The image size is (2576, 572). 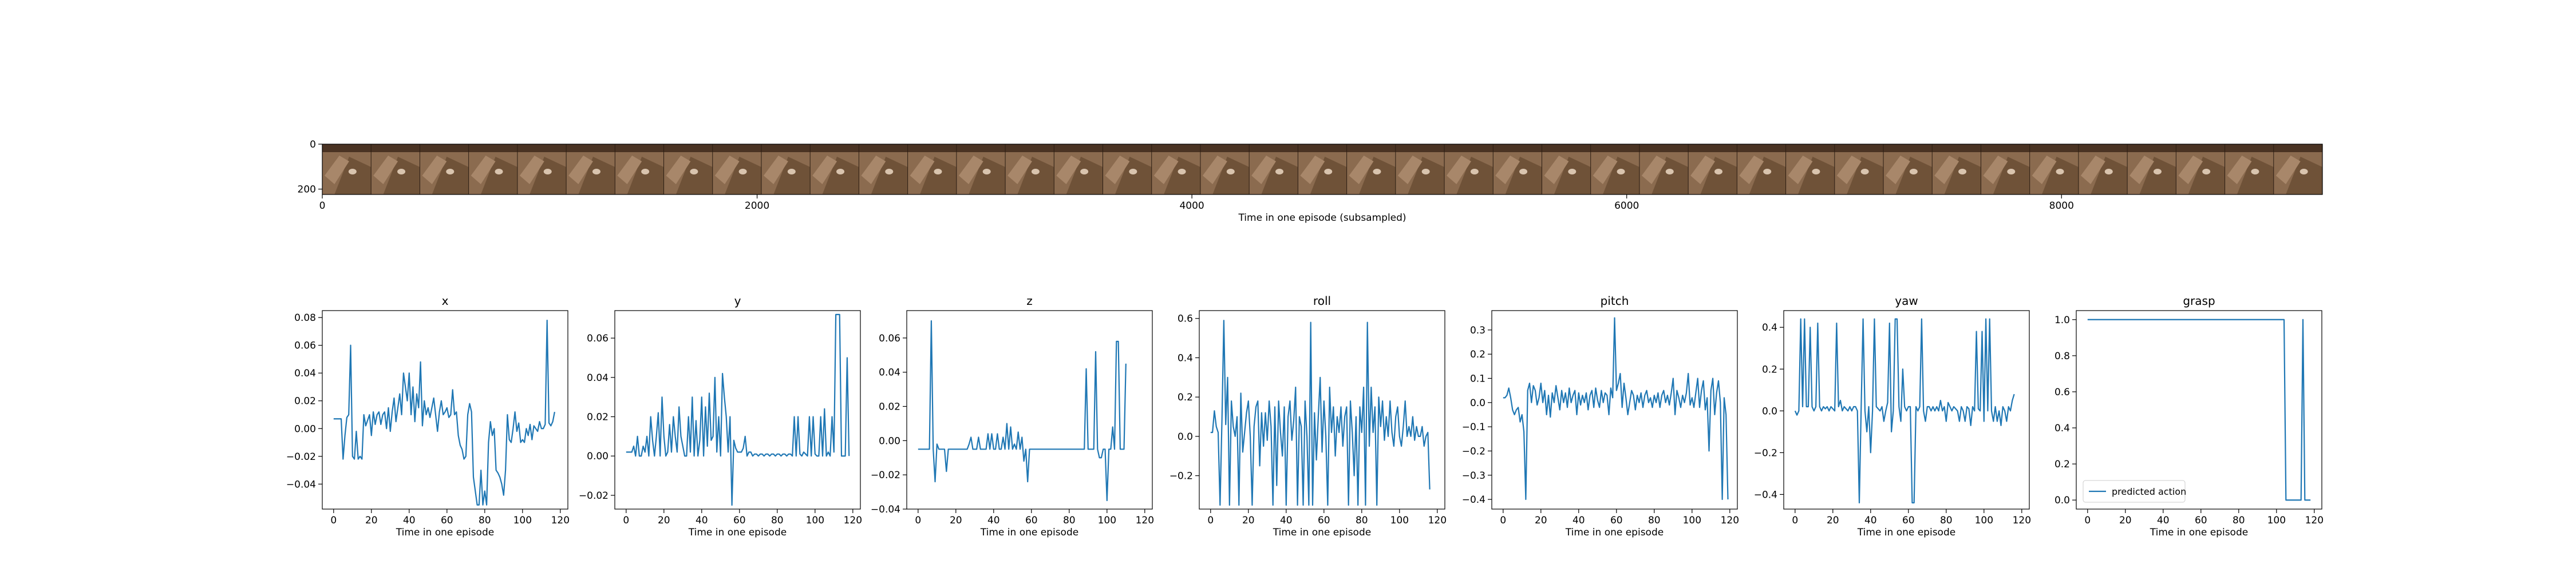 What do you see at coordinates (305, 346) in the screenshot?
I see `y-tick-label: 0.06` at bounding box center [305, 346].